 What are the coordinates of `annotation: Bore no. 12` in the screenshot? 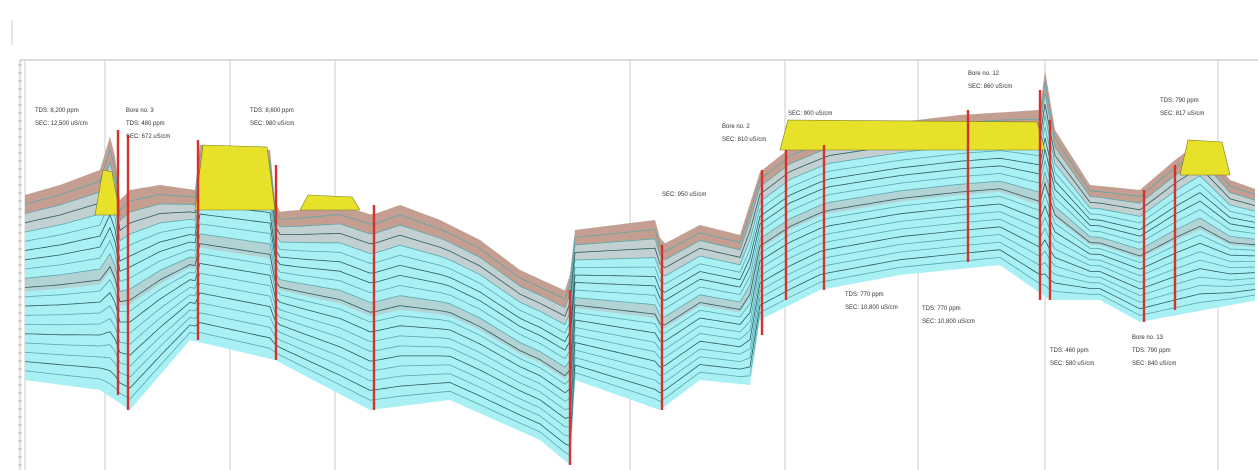 It's located at (984, 74).